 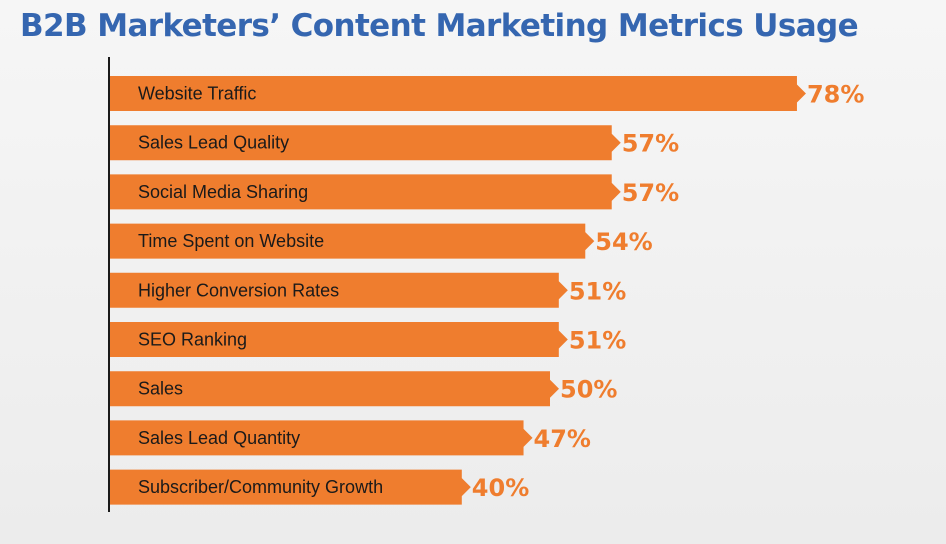 What do you see at coordinates (260, 487) in the screenshot?
I see `bar-category-label: Subscriber/Community Growth` at bounding box center [260, 487].